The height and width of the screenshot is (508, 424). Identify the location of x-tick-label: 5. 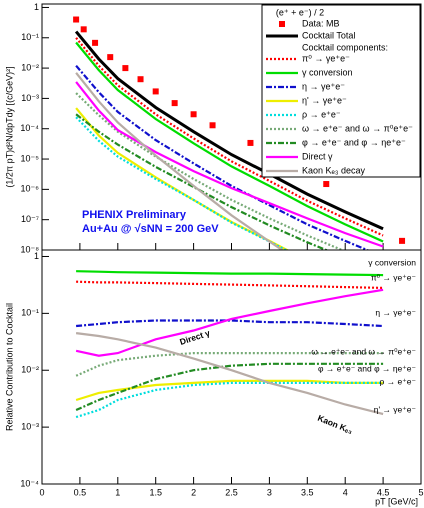
(420, 492).